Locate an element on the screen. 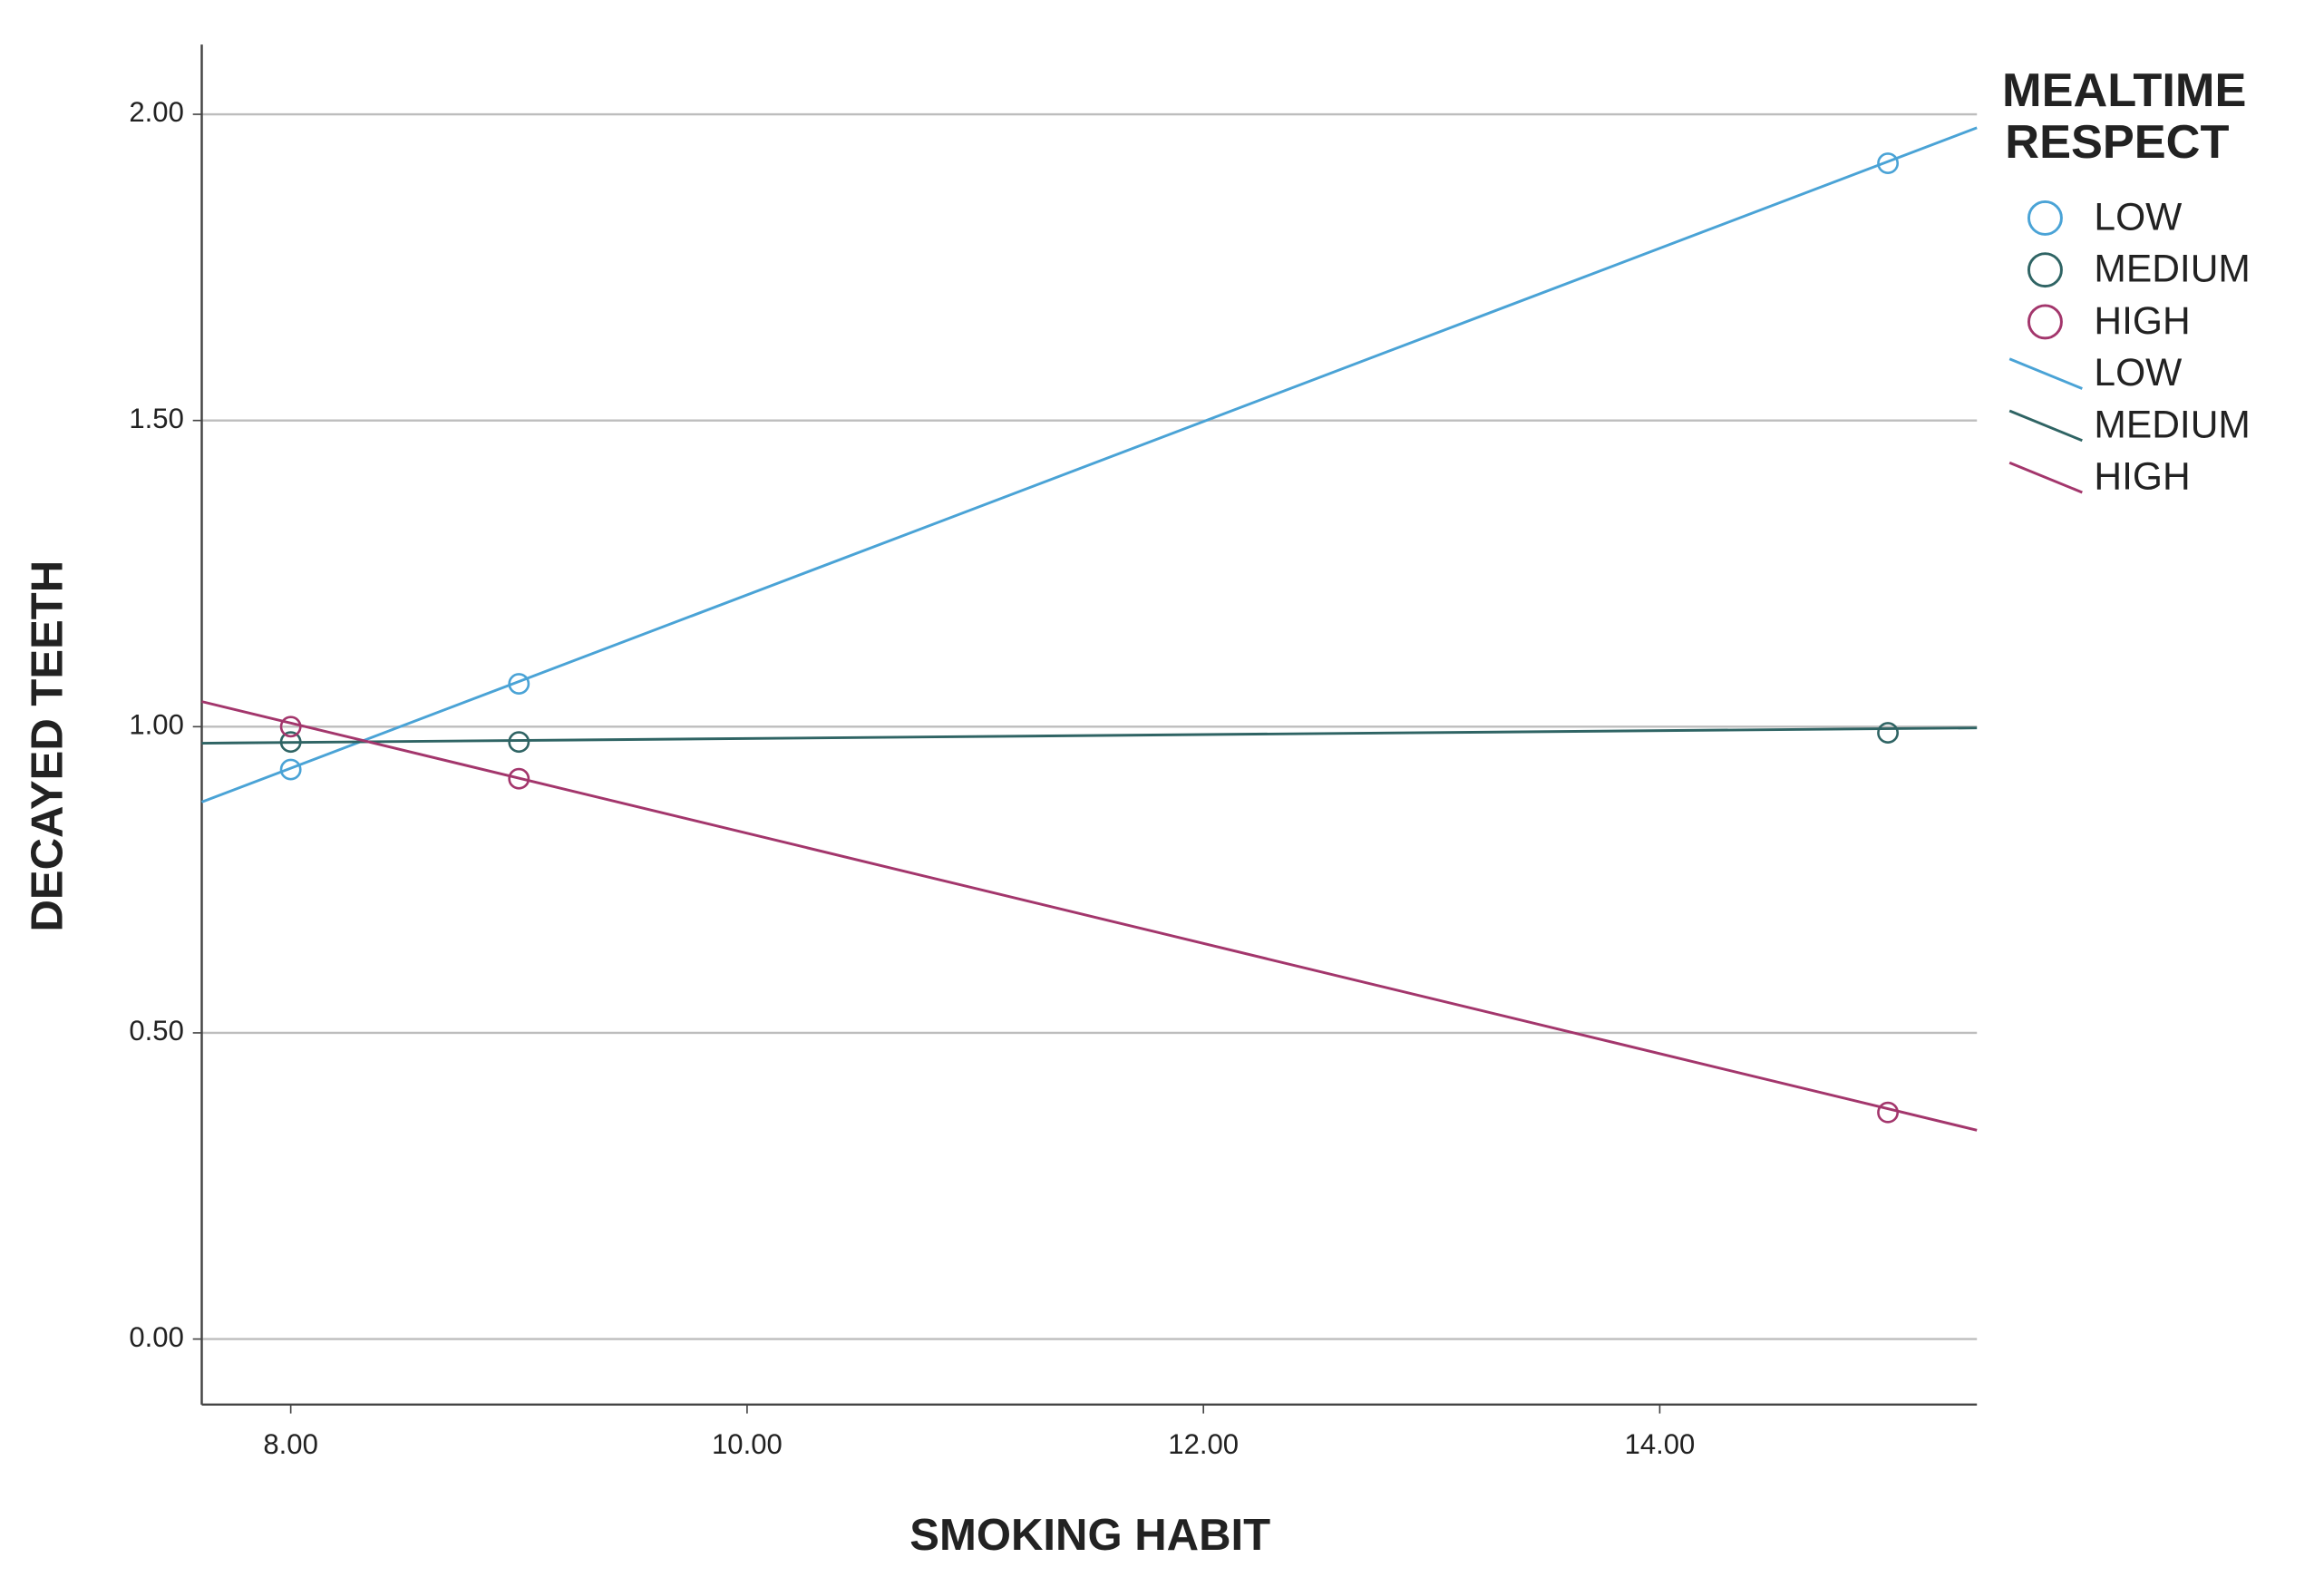  x-tick-label: 14.00 is located at coordinates (1660, 1444).